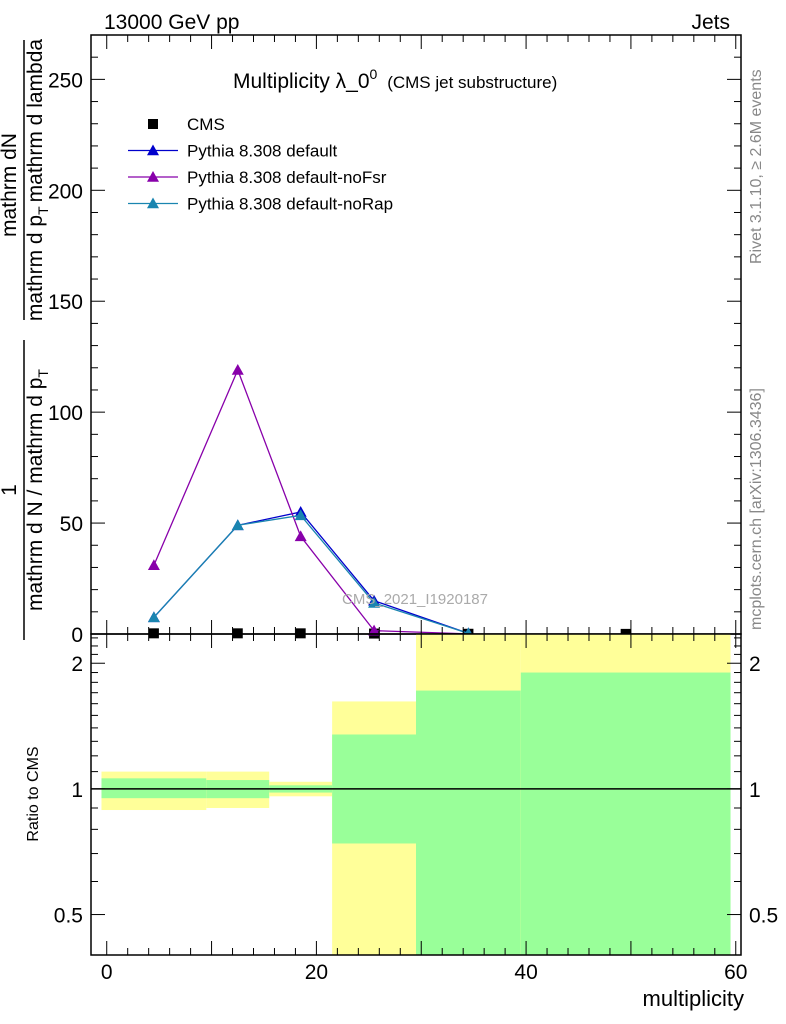 The image size is (786, 1024). Describe the element at coordinates (65, 302) in the screenshot. I see `main-ytick-label: 150` at that location.